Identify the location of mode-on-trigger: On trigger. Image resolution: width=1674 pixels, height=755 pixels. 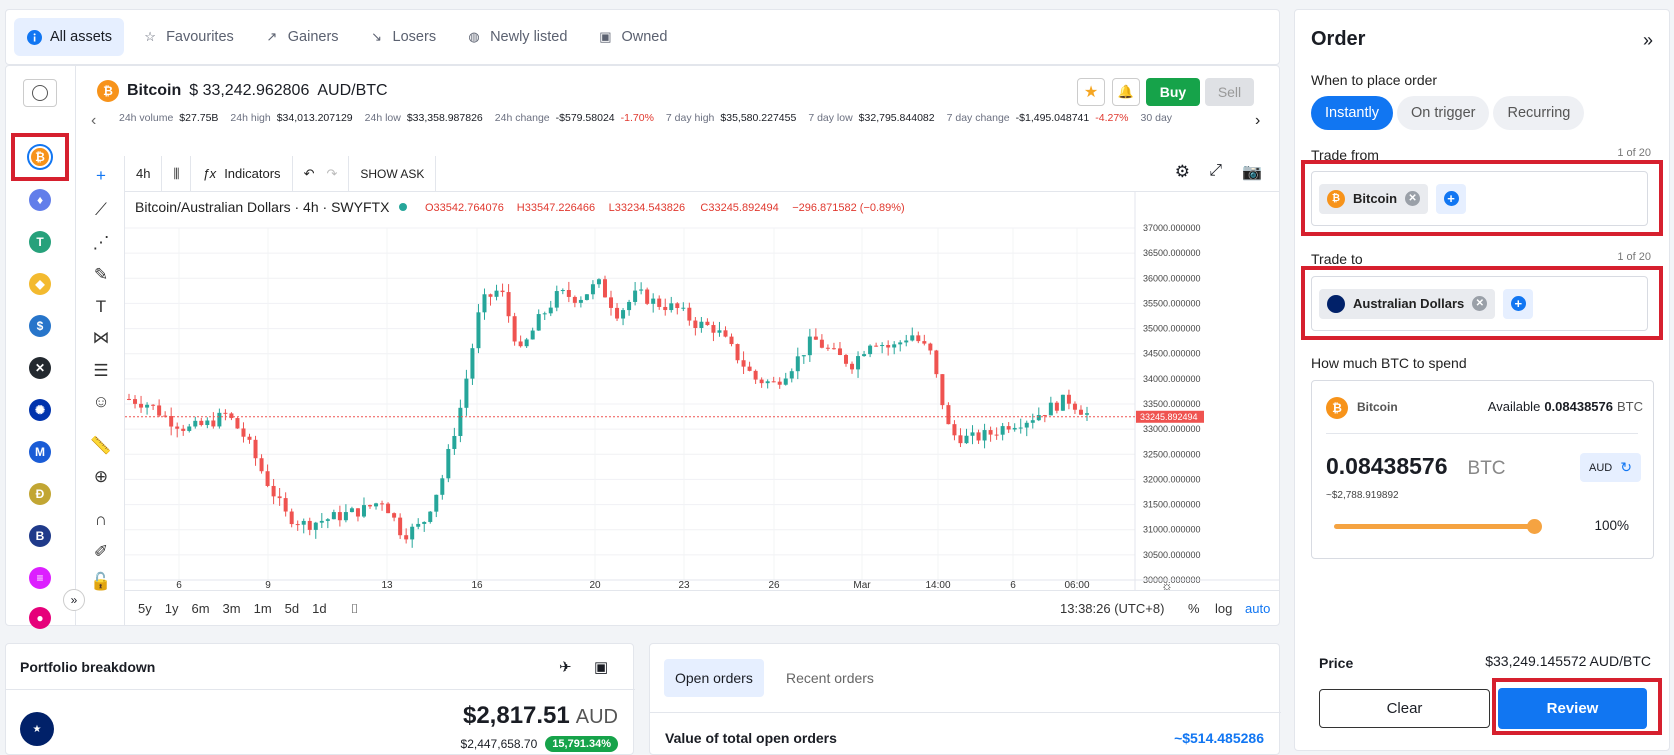
(1443, 113).